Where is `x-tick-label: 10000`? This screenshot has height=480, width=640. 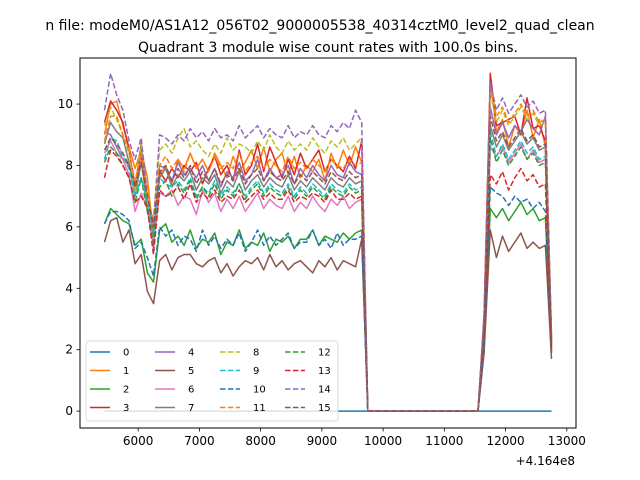
x-tick-label: 10000 is located at coordinates (383, 441).